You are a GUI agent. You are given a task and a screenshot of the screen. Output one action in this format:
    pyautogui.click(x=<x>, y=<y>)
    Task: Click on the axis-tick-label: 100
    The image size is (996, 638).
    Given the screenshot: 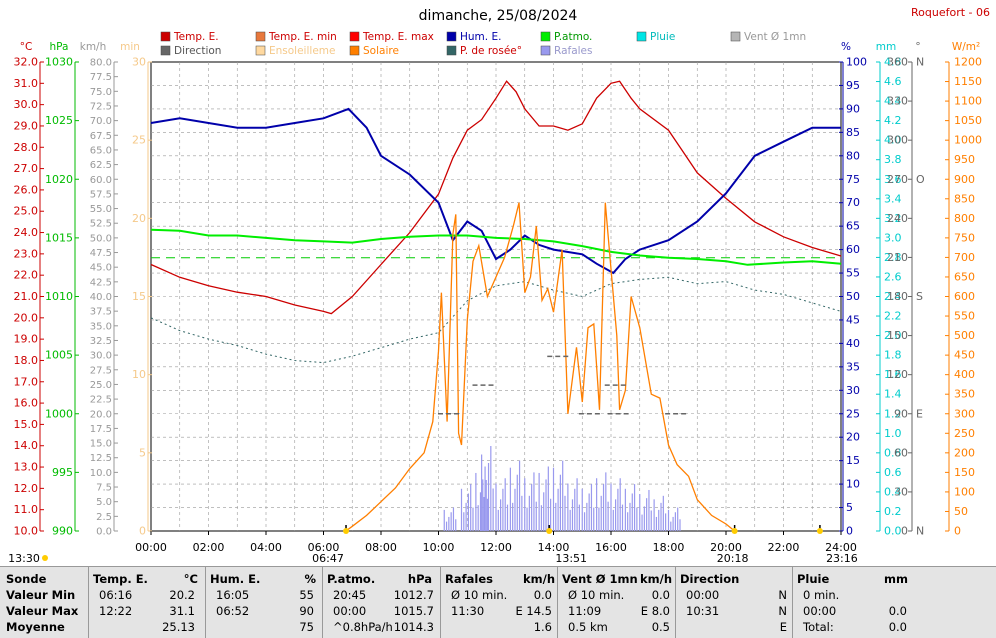 What is the action you would take?
    pyautogui.click(x=856, y=62)
    